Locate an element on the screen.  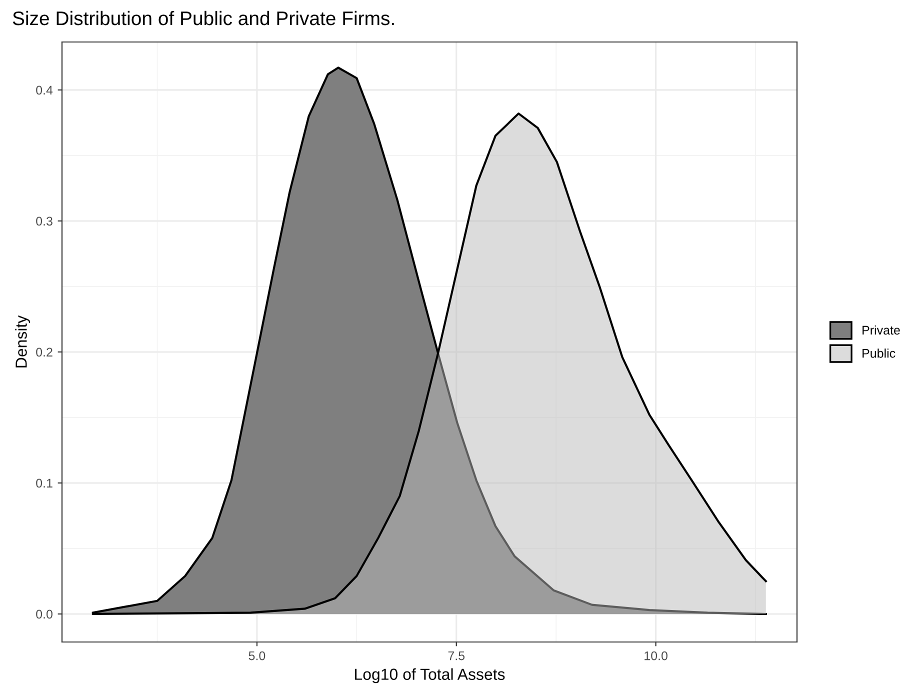
y-tick-label: 0.3 is located at coordinates (44, 221).